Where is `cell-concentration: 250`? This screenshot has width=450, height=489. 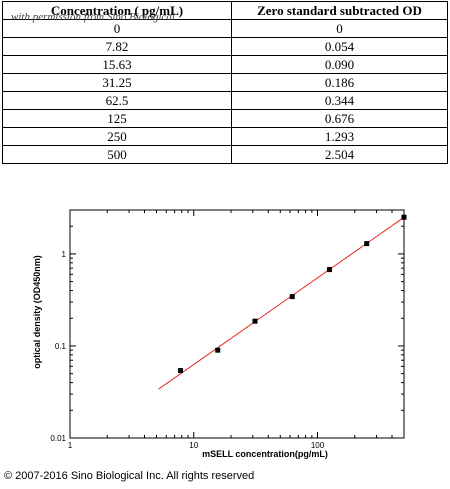
cell-concentration: 250 is located at coordinates (117, 136).